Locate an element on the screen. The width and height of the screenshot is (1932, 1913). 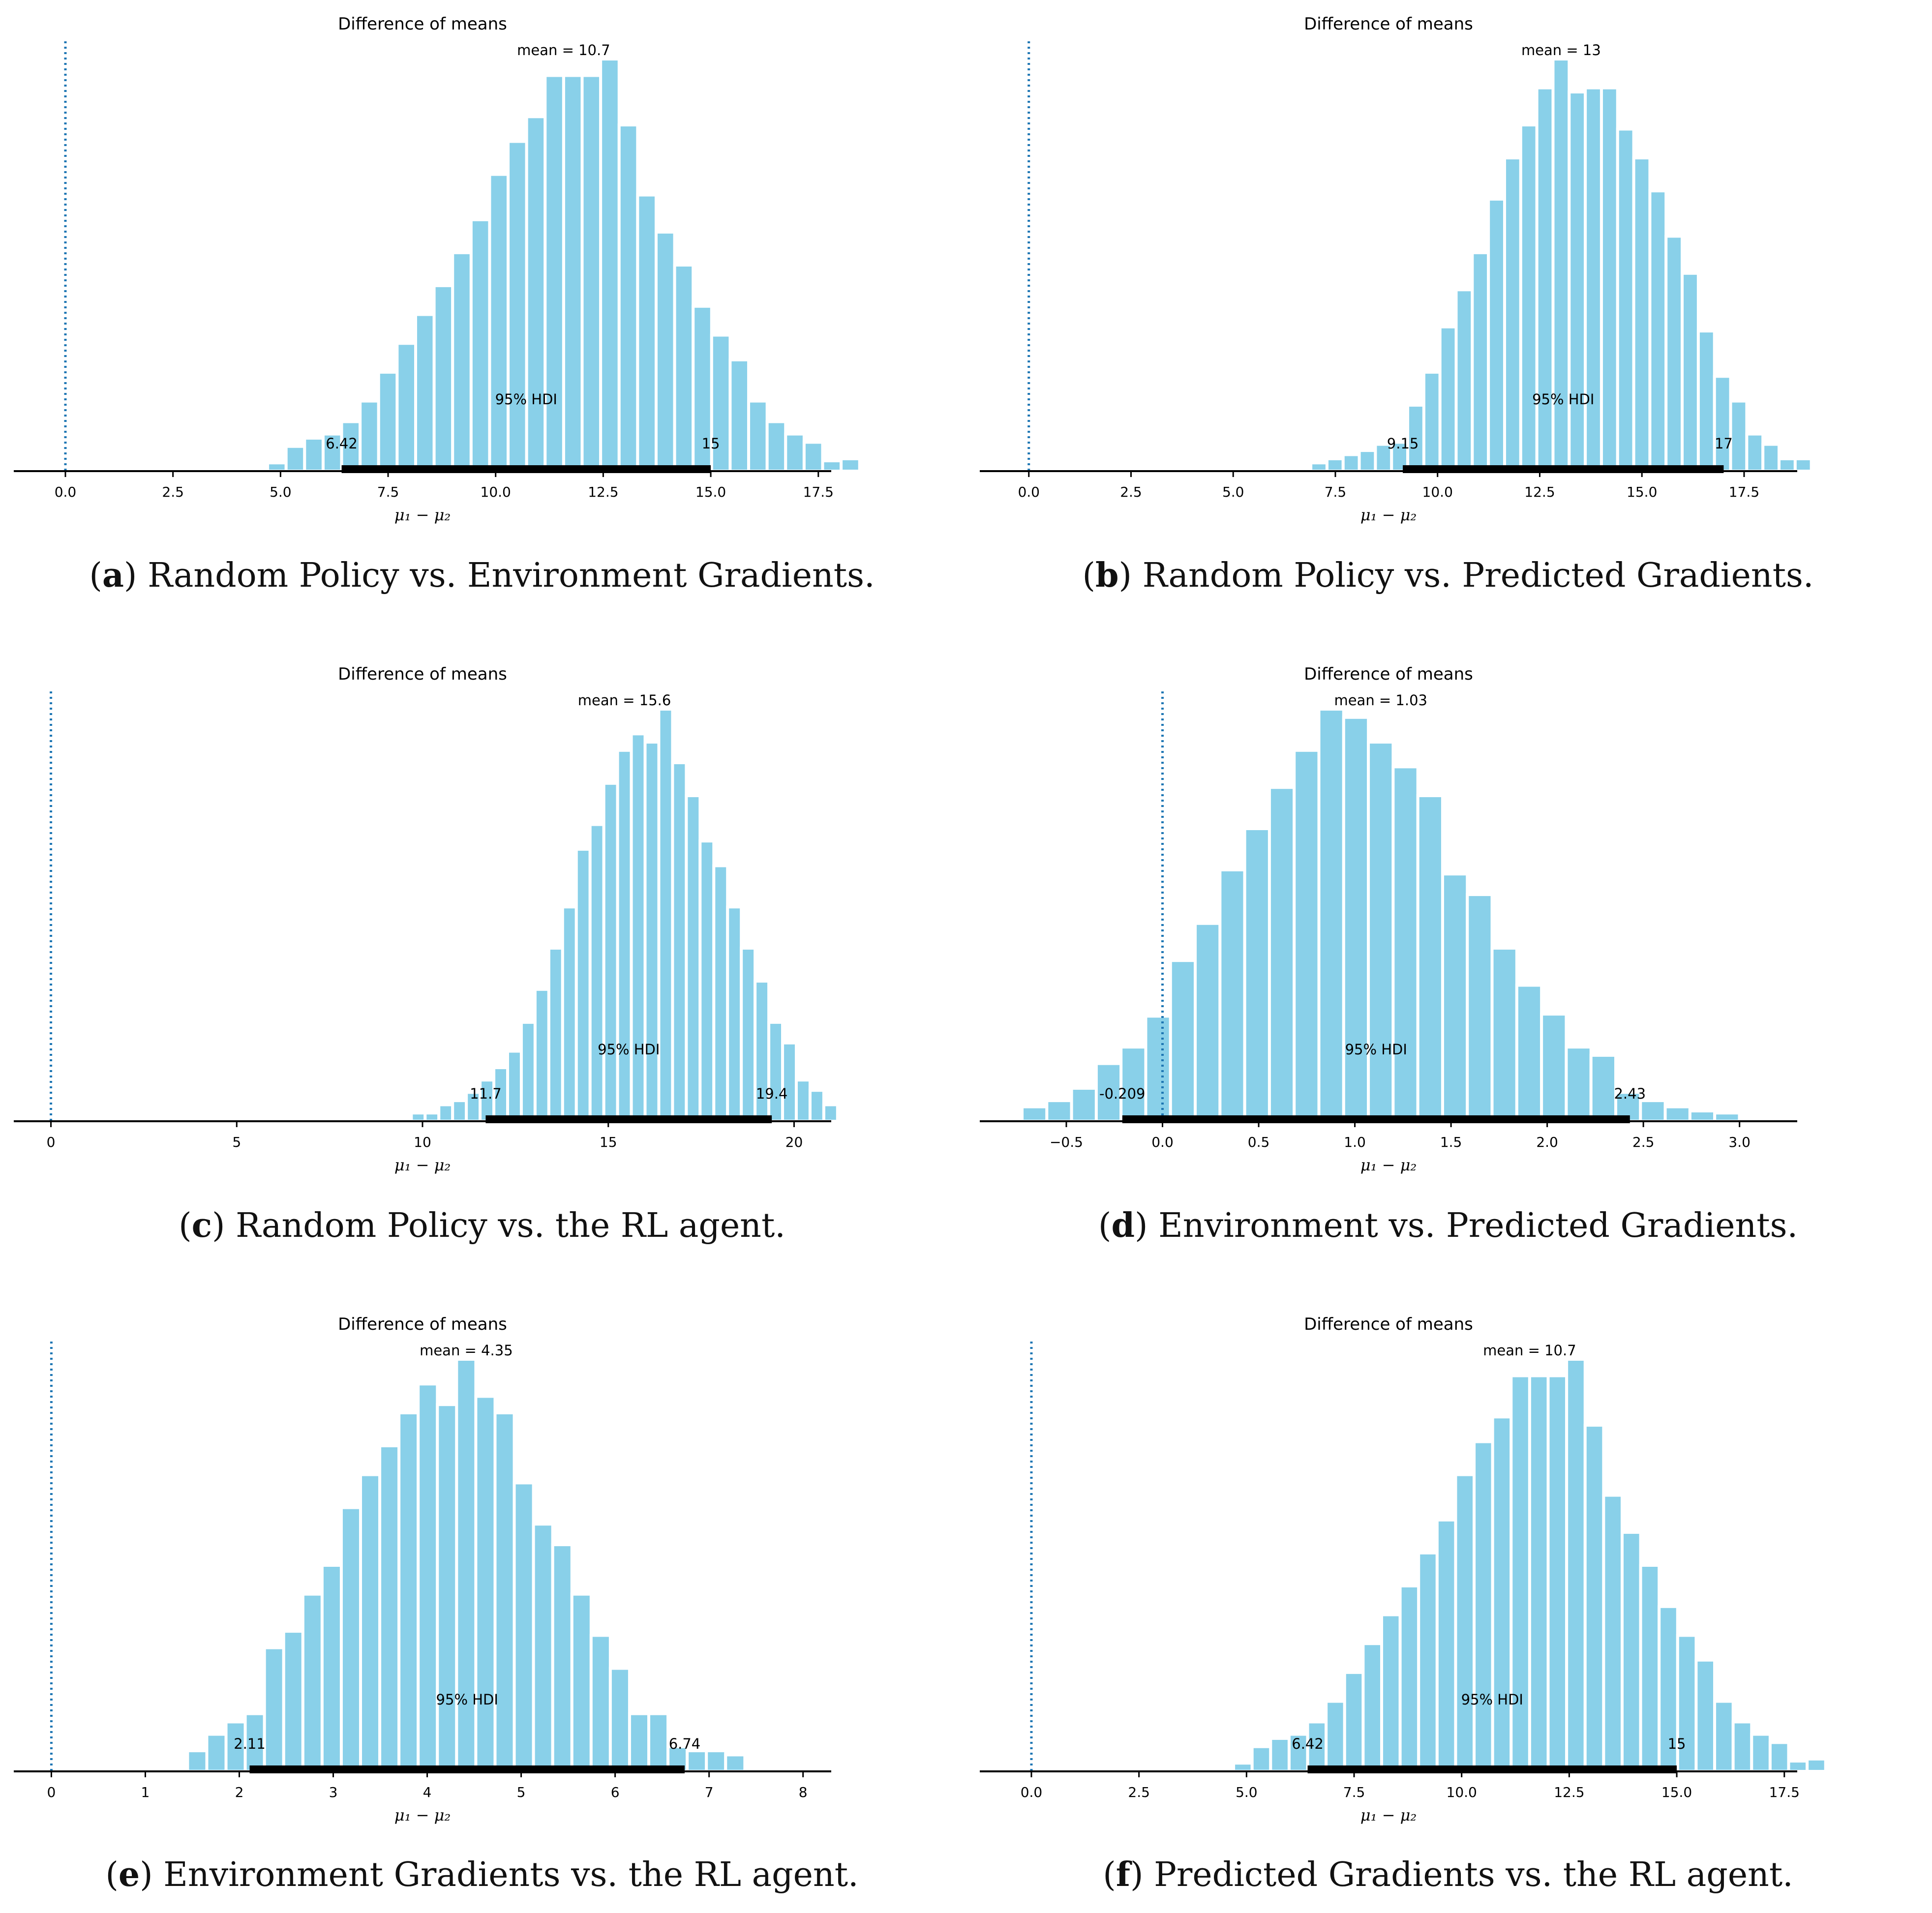
x-axis-label: μ₁ − μ₂ is located at coordinates (1388, 1815).